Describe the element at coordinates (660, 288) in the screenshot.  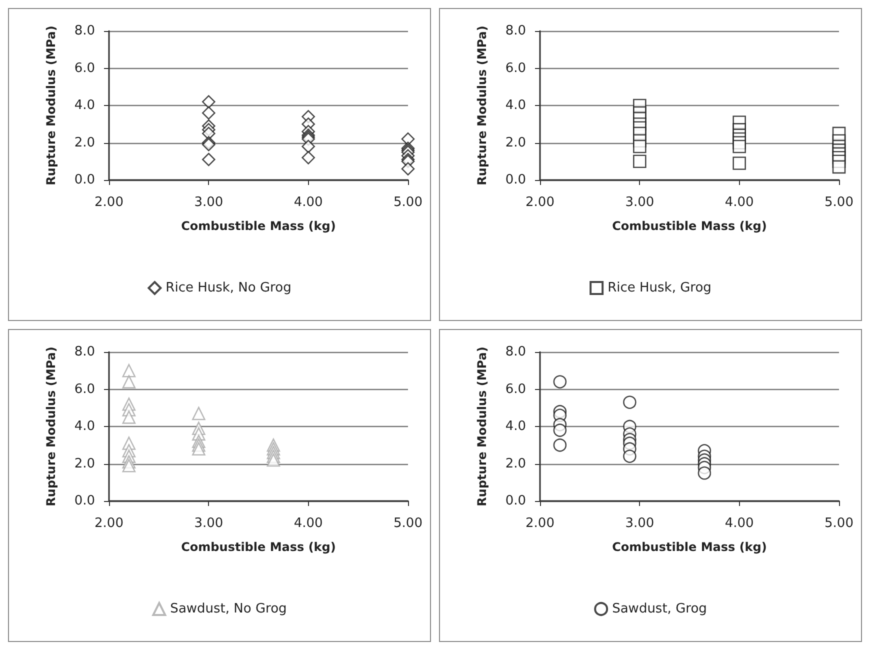
I see `legend-label: Rice Husk, Grog` at that location.